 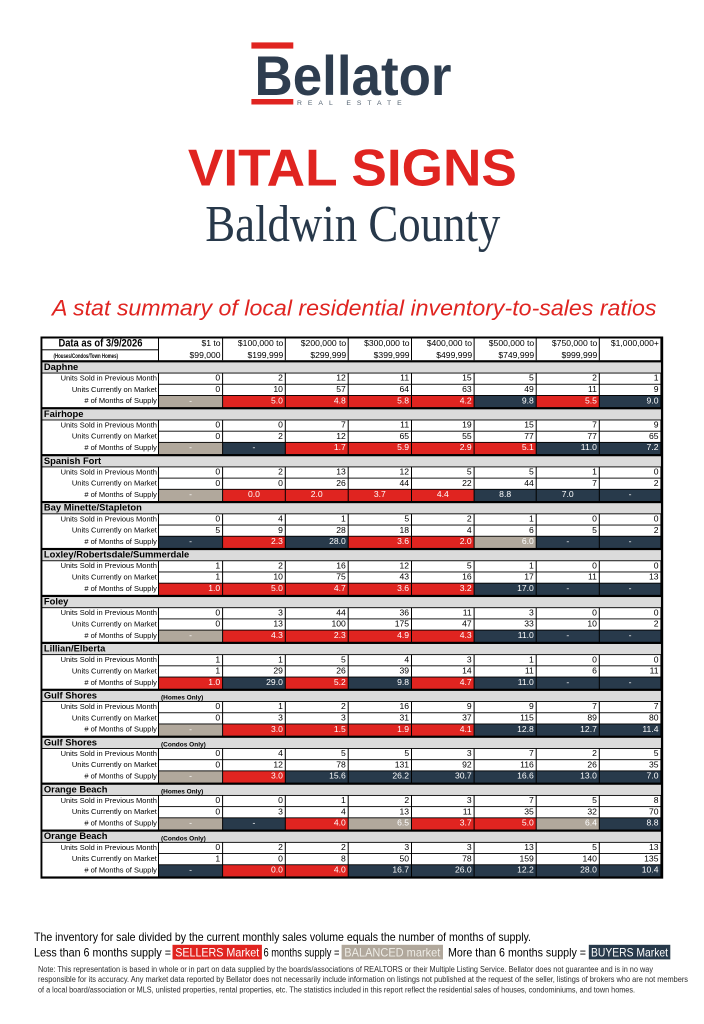 What do you see at coordinates (526, 635) in the screenshot?
I see `svg-text: 11.0` at bounding box center [526, 635].